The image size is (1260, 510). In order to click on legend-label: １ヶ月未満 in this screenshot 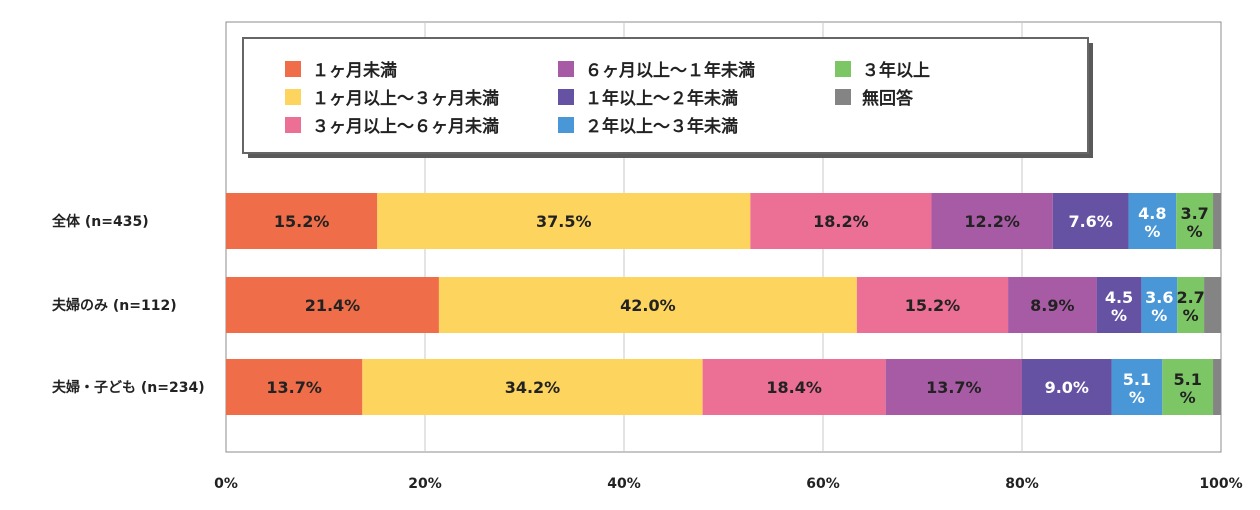, I will do `click(354, 70)`.